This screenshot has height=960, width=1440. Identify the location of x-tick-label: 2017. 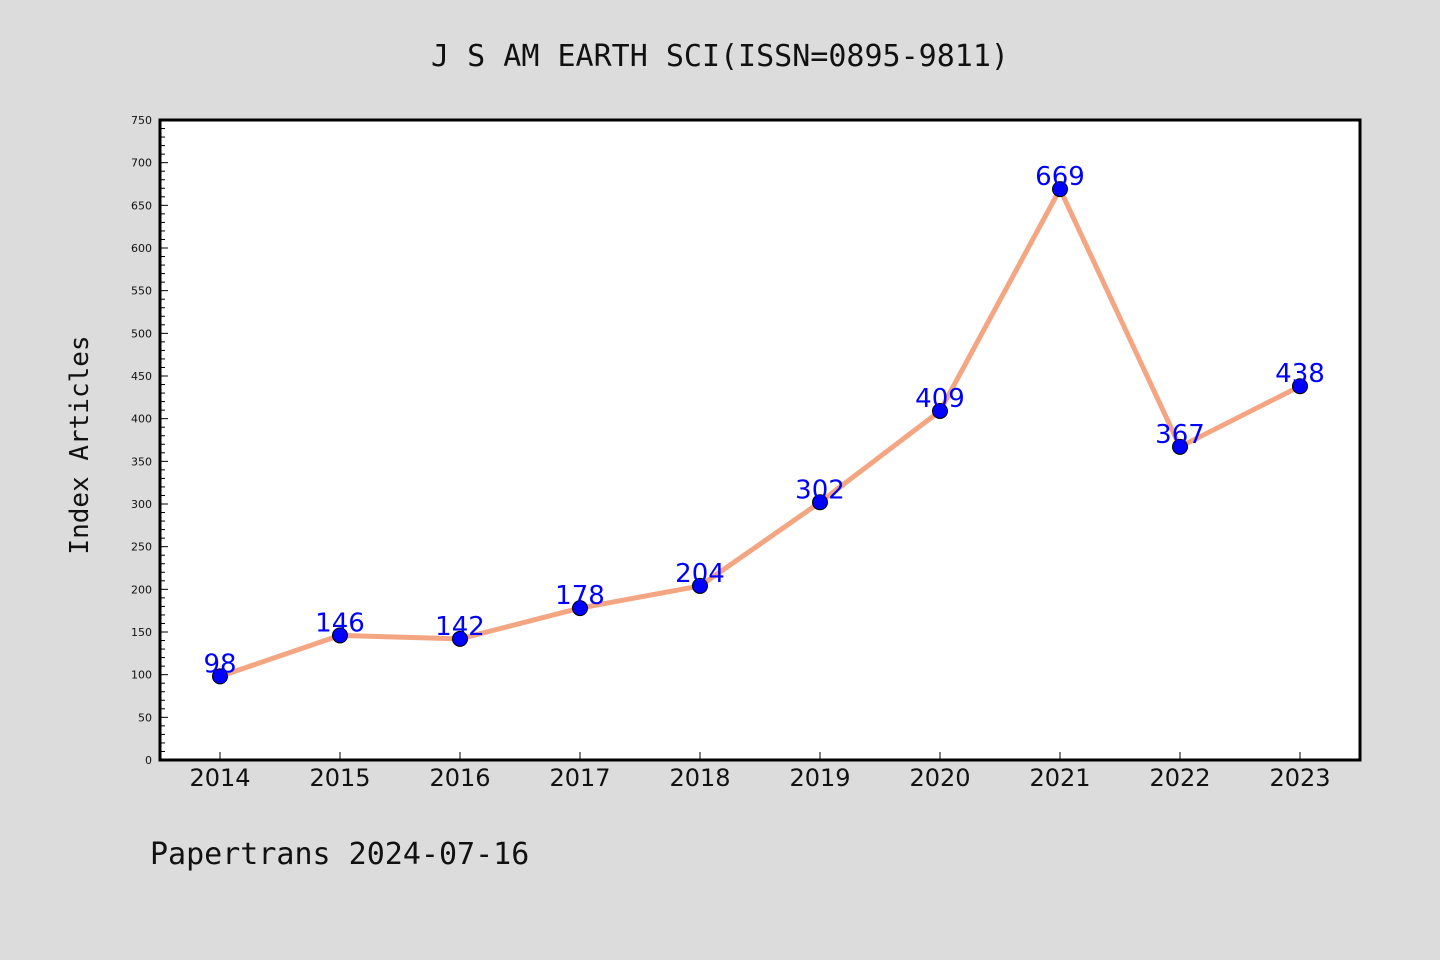
(579, 778).